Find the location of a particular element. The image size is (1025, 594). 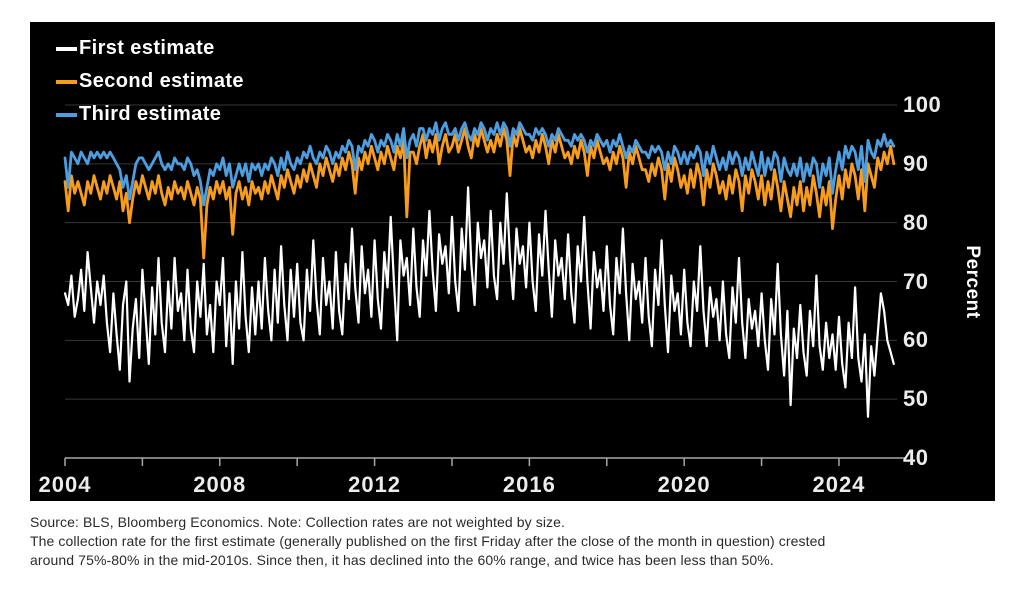

x-tick-label-2012: 2012 is located at coordinates (375, 484).